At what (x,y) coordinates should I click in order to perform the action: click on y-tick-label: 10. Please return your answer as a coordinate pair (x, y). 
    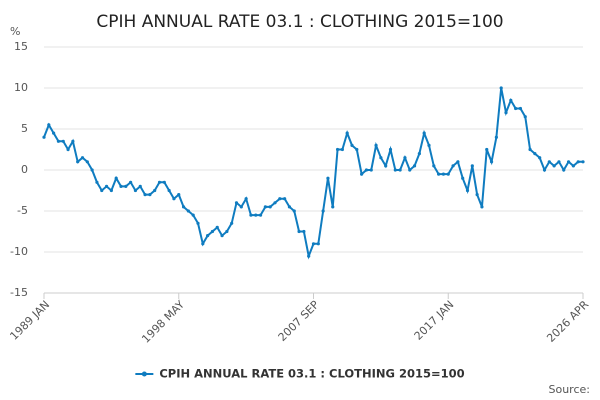
    Looking at the image, I should click on (21, 87).